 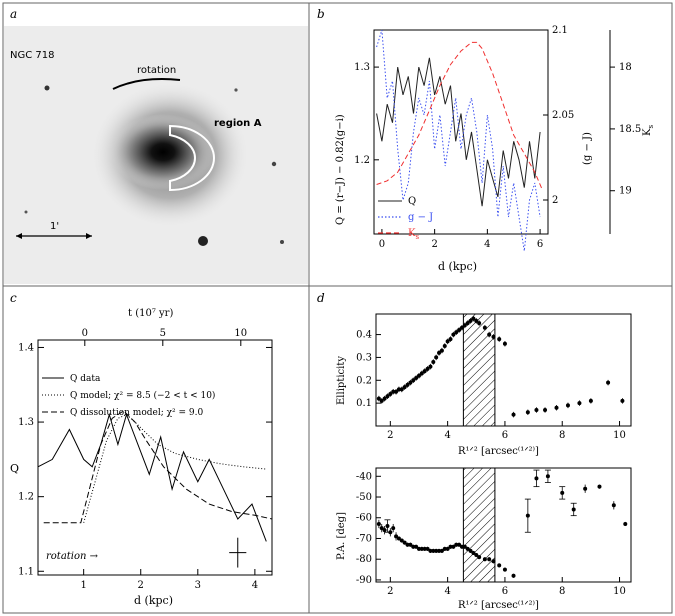 I want to click on galaxy-label: NGC 718, so click(x=32, y=55).